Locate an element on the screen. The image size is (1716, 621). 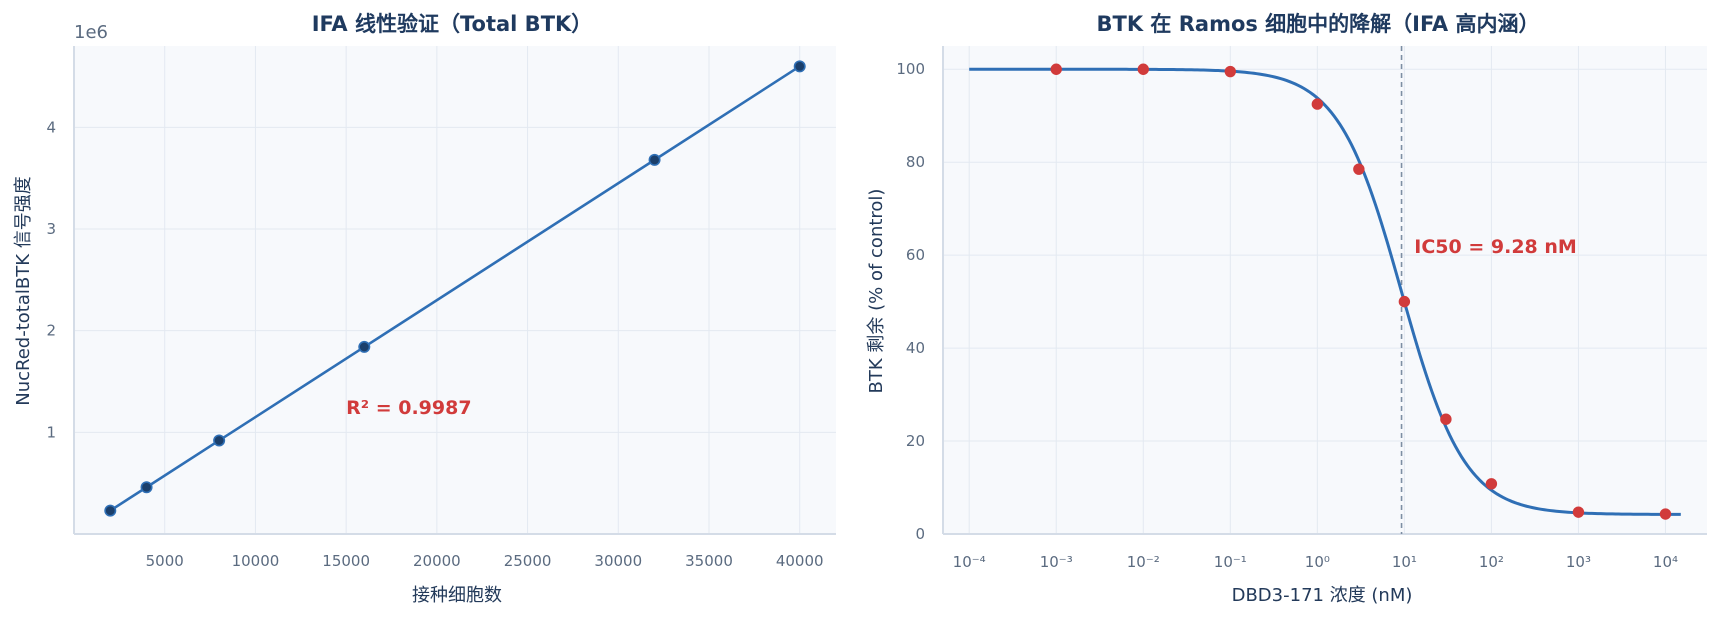
x-tick-label: 40000 is located at coordinates (800, 561).